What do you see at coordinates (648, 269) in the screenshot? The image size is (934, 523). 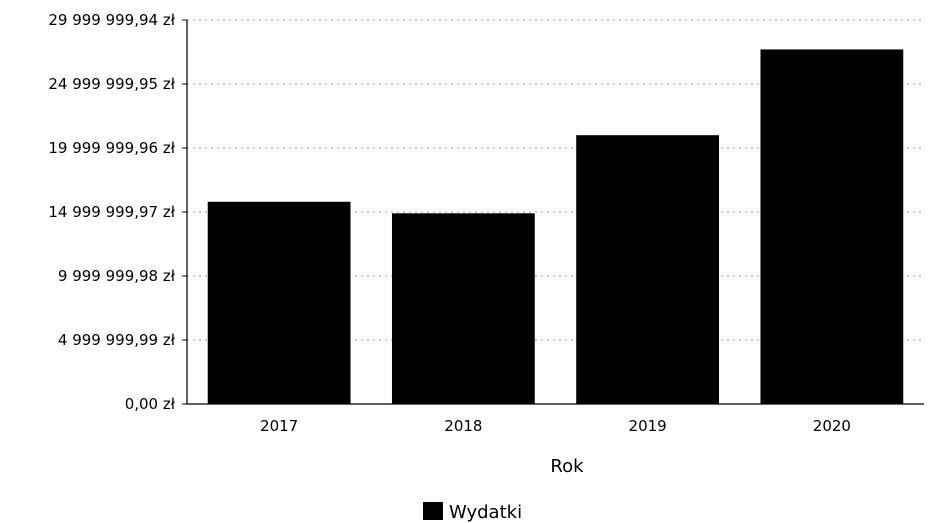 I see `bar-2019` at bounding box center [648, 269].